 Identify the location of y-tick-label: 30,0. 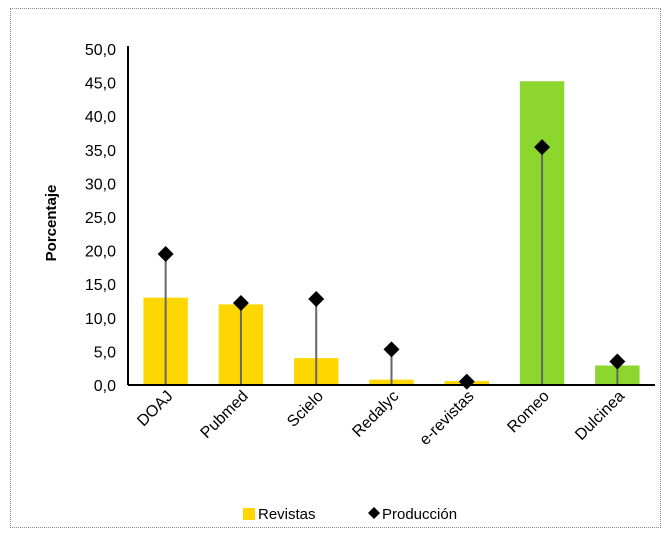
(100, 184).